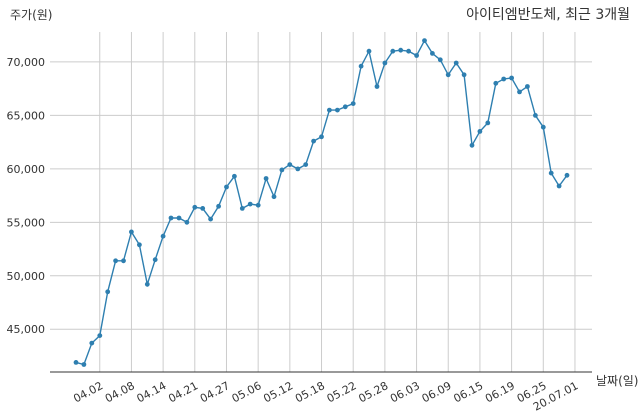 This screenshot has height=414, width=640. What do you see at coordinates (247, 392) in the screenshot?
I see `x-tick-label: 05.06` at bounding box center [247, 392].